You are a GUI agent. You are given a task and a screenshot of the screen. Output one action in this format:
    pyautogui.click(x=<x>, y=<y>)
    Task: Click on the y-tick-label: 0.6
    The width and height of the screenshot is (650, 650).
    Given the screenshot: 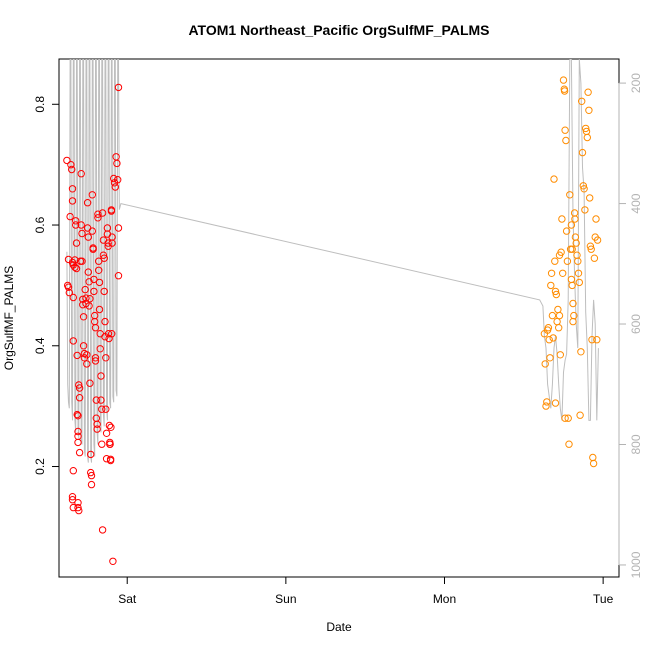 What is the action you would take?
    pyautogui.click(x=40, y=224)
    